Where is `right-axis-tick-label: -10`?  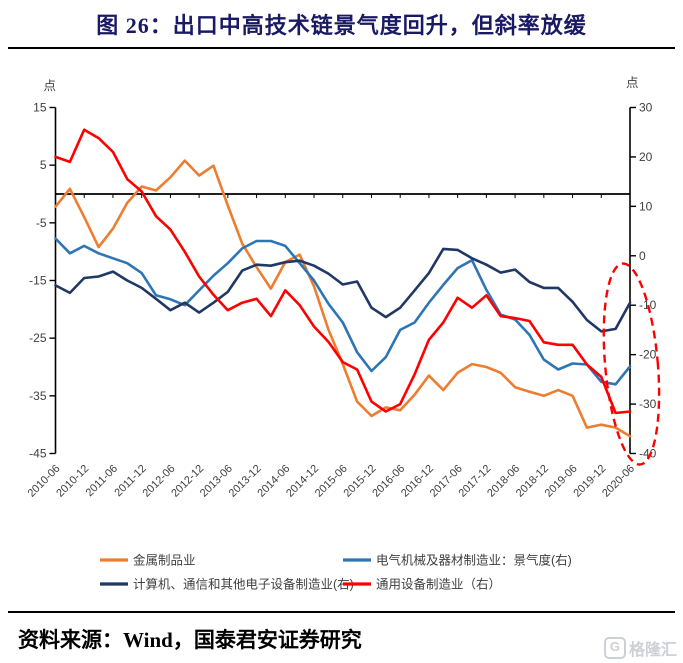
right-axis-tick-label: -10 is located at coordinates (648, 305).